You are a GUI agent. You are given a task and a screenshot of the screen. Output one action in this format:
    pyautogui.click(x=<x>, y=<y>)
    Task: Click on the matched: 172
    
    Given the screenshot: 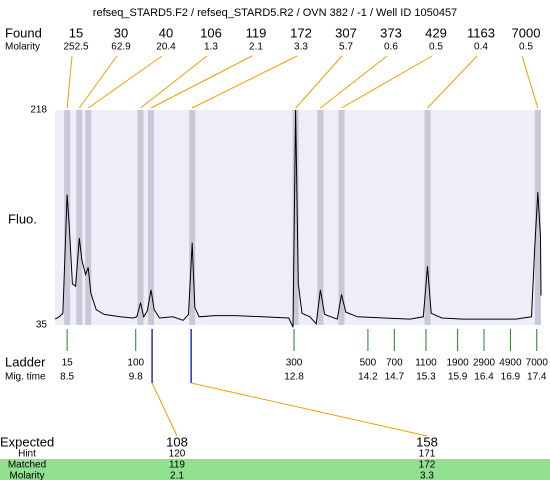 What is the action you would take?
    pyautogui.click(x=427, y=465)
    